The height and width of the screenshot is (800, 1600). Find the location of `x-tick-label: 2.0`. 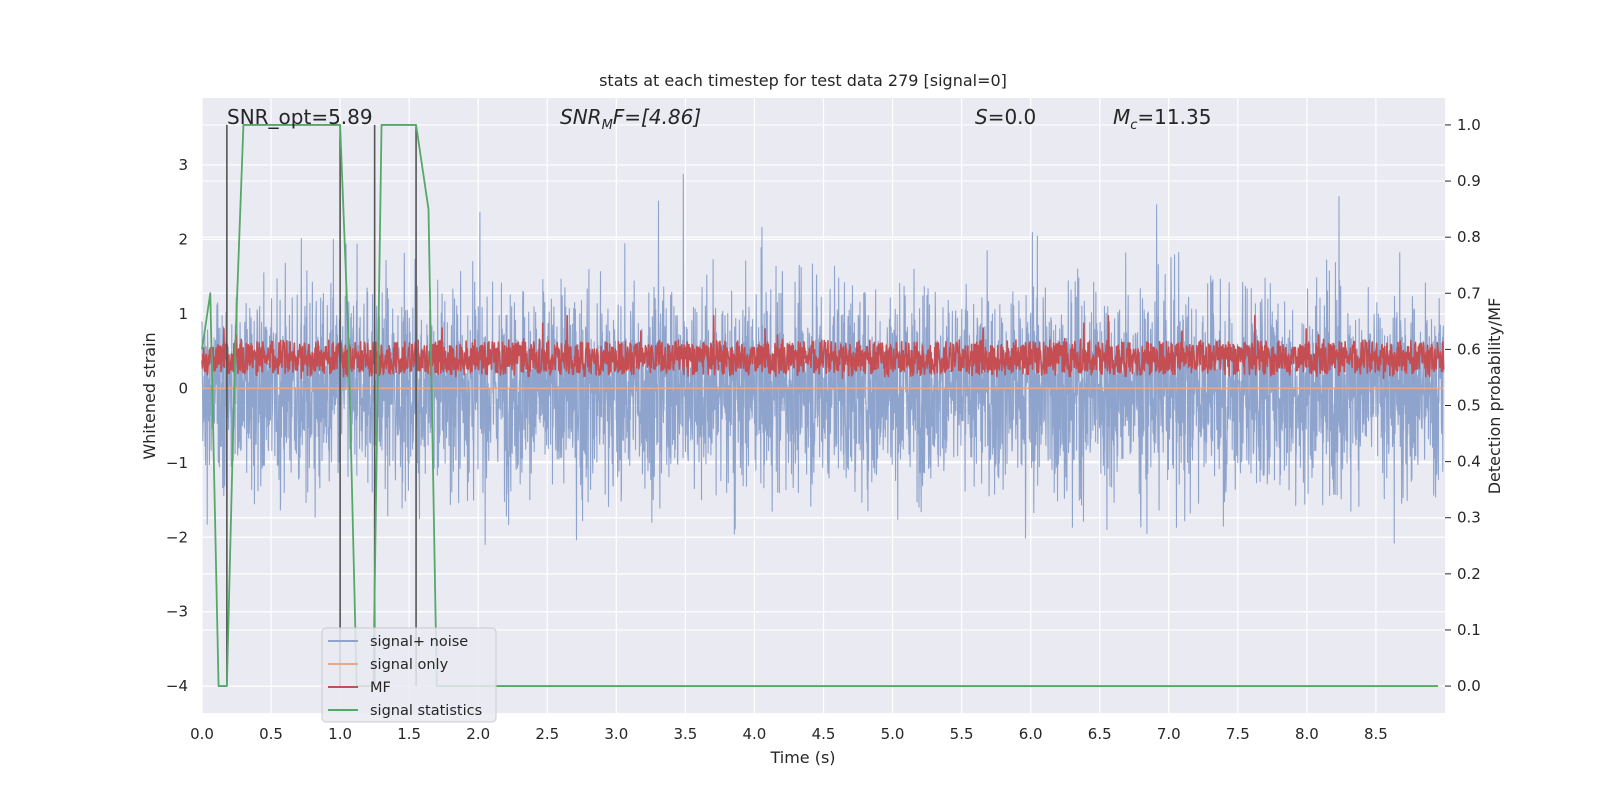

x-tick-label: 2.0 is located at coordinates (478, 734).